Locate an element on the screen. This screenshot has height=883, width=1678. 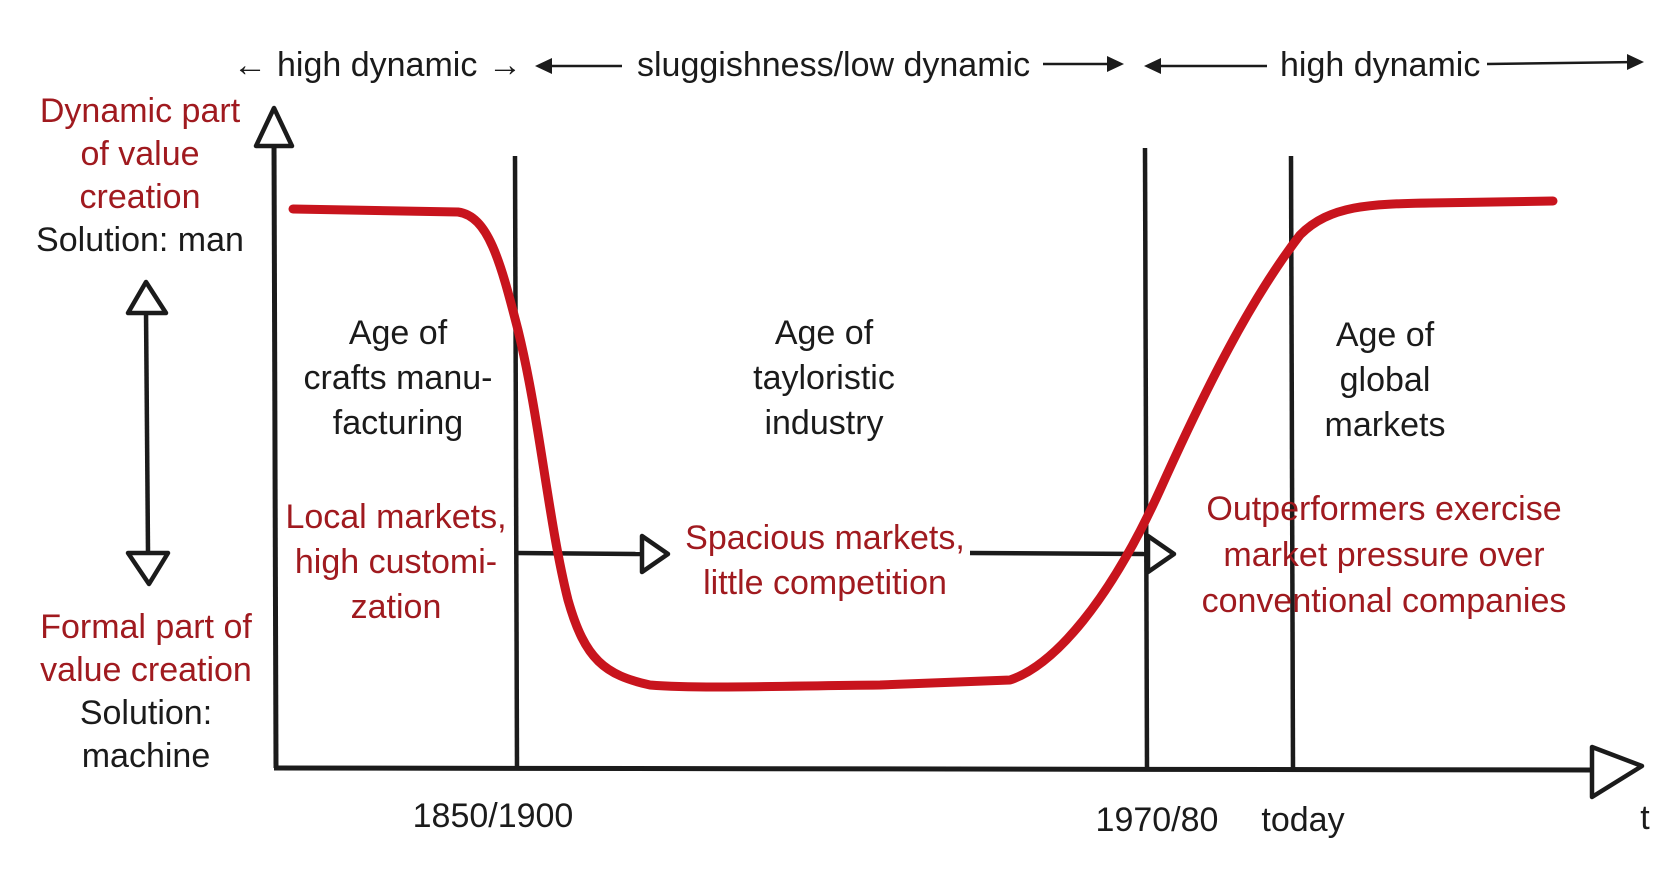
phase-left-label: high dynamic is located at coordinates (377, 65).